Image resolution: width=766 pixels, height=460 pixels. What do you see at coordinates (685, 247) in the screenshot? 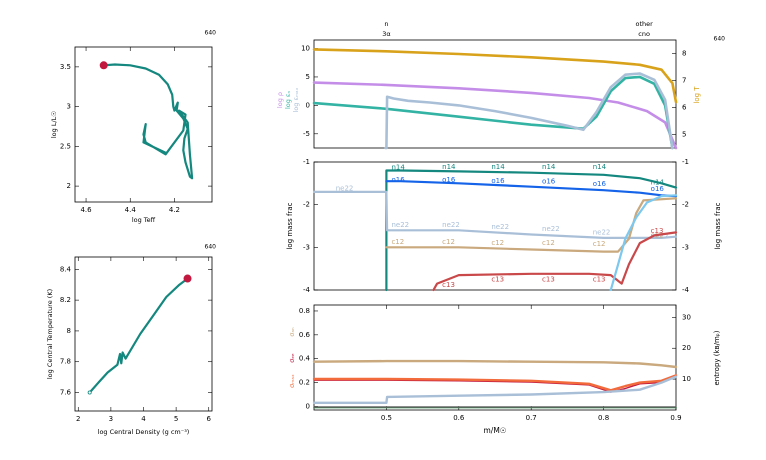
I see `mid-right-tick-label: -3` at bounding box center [685, 247].